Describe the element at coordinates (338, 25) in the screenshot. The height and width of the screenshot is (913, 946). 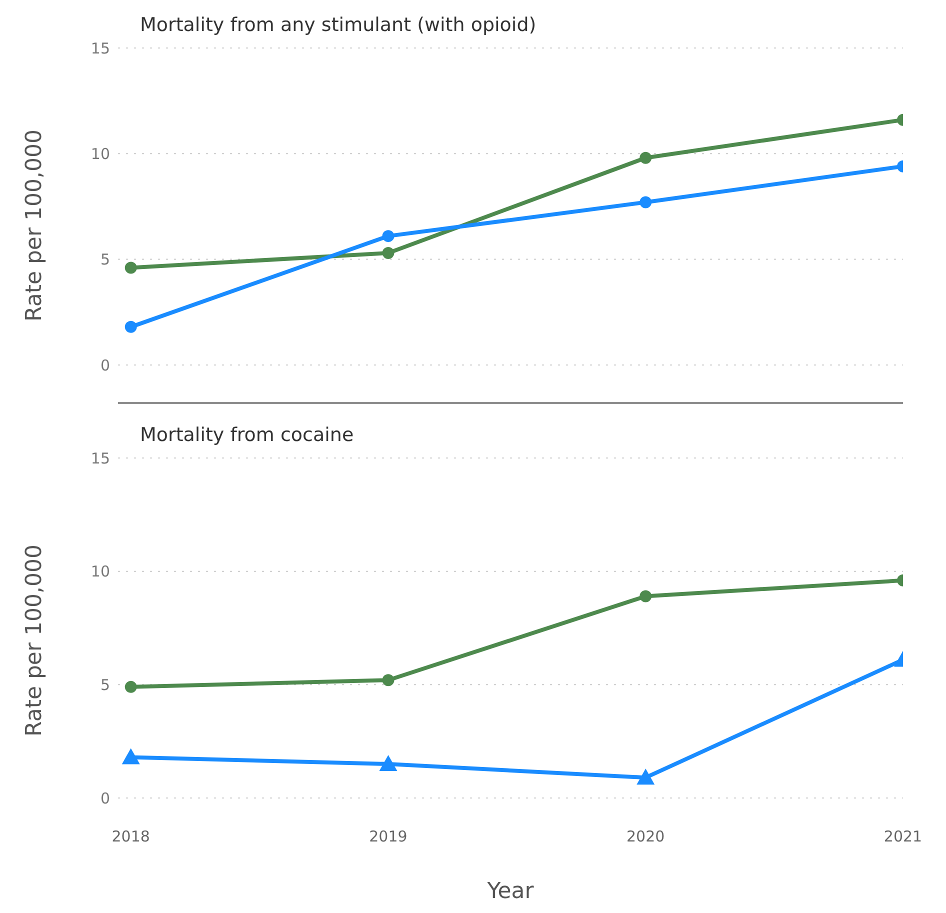
I see `chart-title: Mortality from any stimulant (with opioid)` at that location.